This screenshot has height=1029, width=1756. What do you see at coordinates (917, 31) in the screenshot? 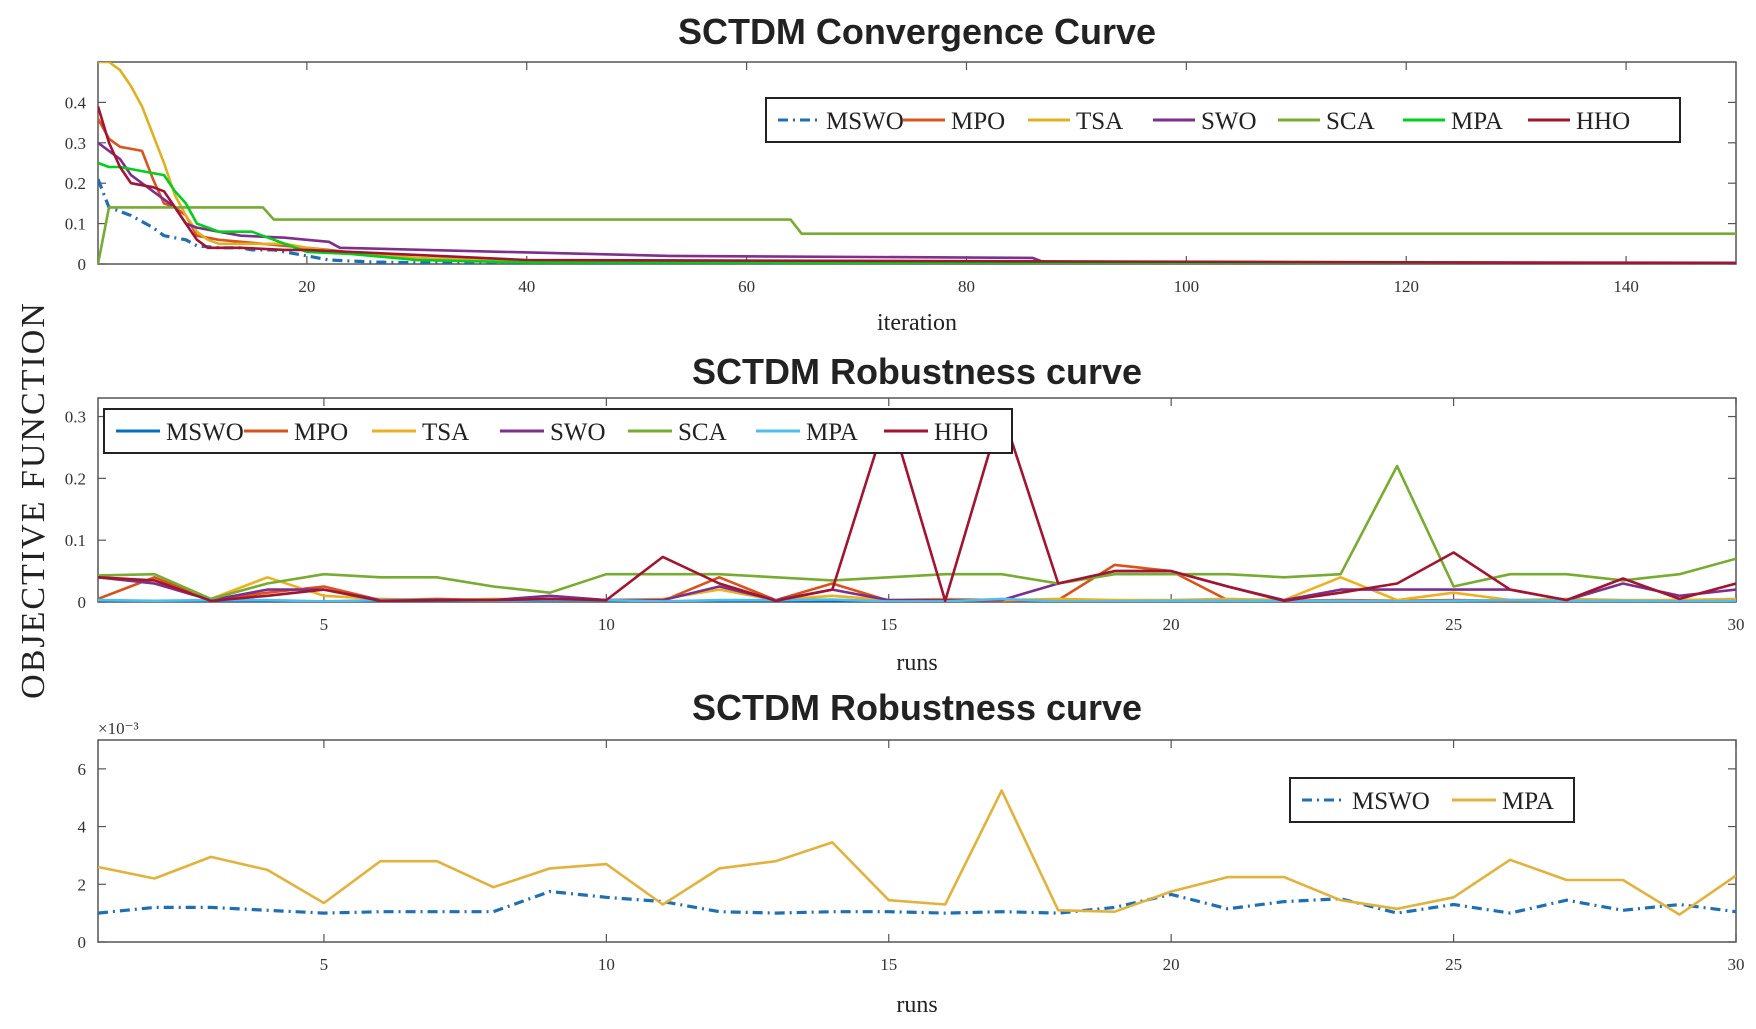
I see `chart-title: SCTDM Convergence Curve` at bounding box center [917, 31].